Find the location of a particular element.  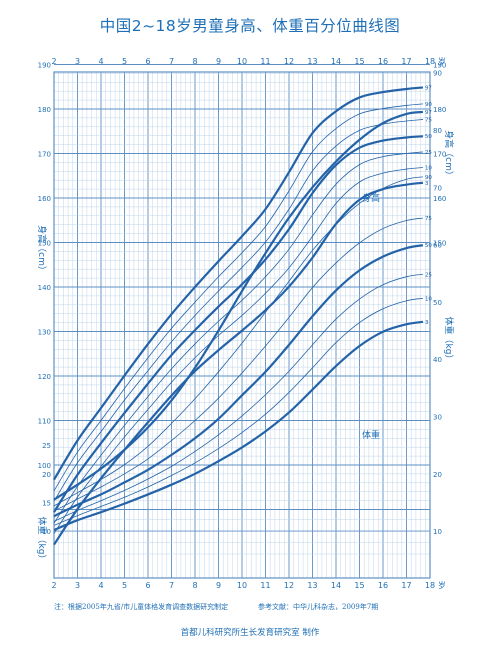

height-tick-left: 140 is located at coordinates (44, 288).